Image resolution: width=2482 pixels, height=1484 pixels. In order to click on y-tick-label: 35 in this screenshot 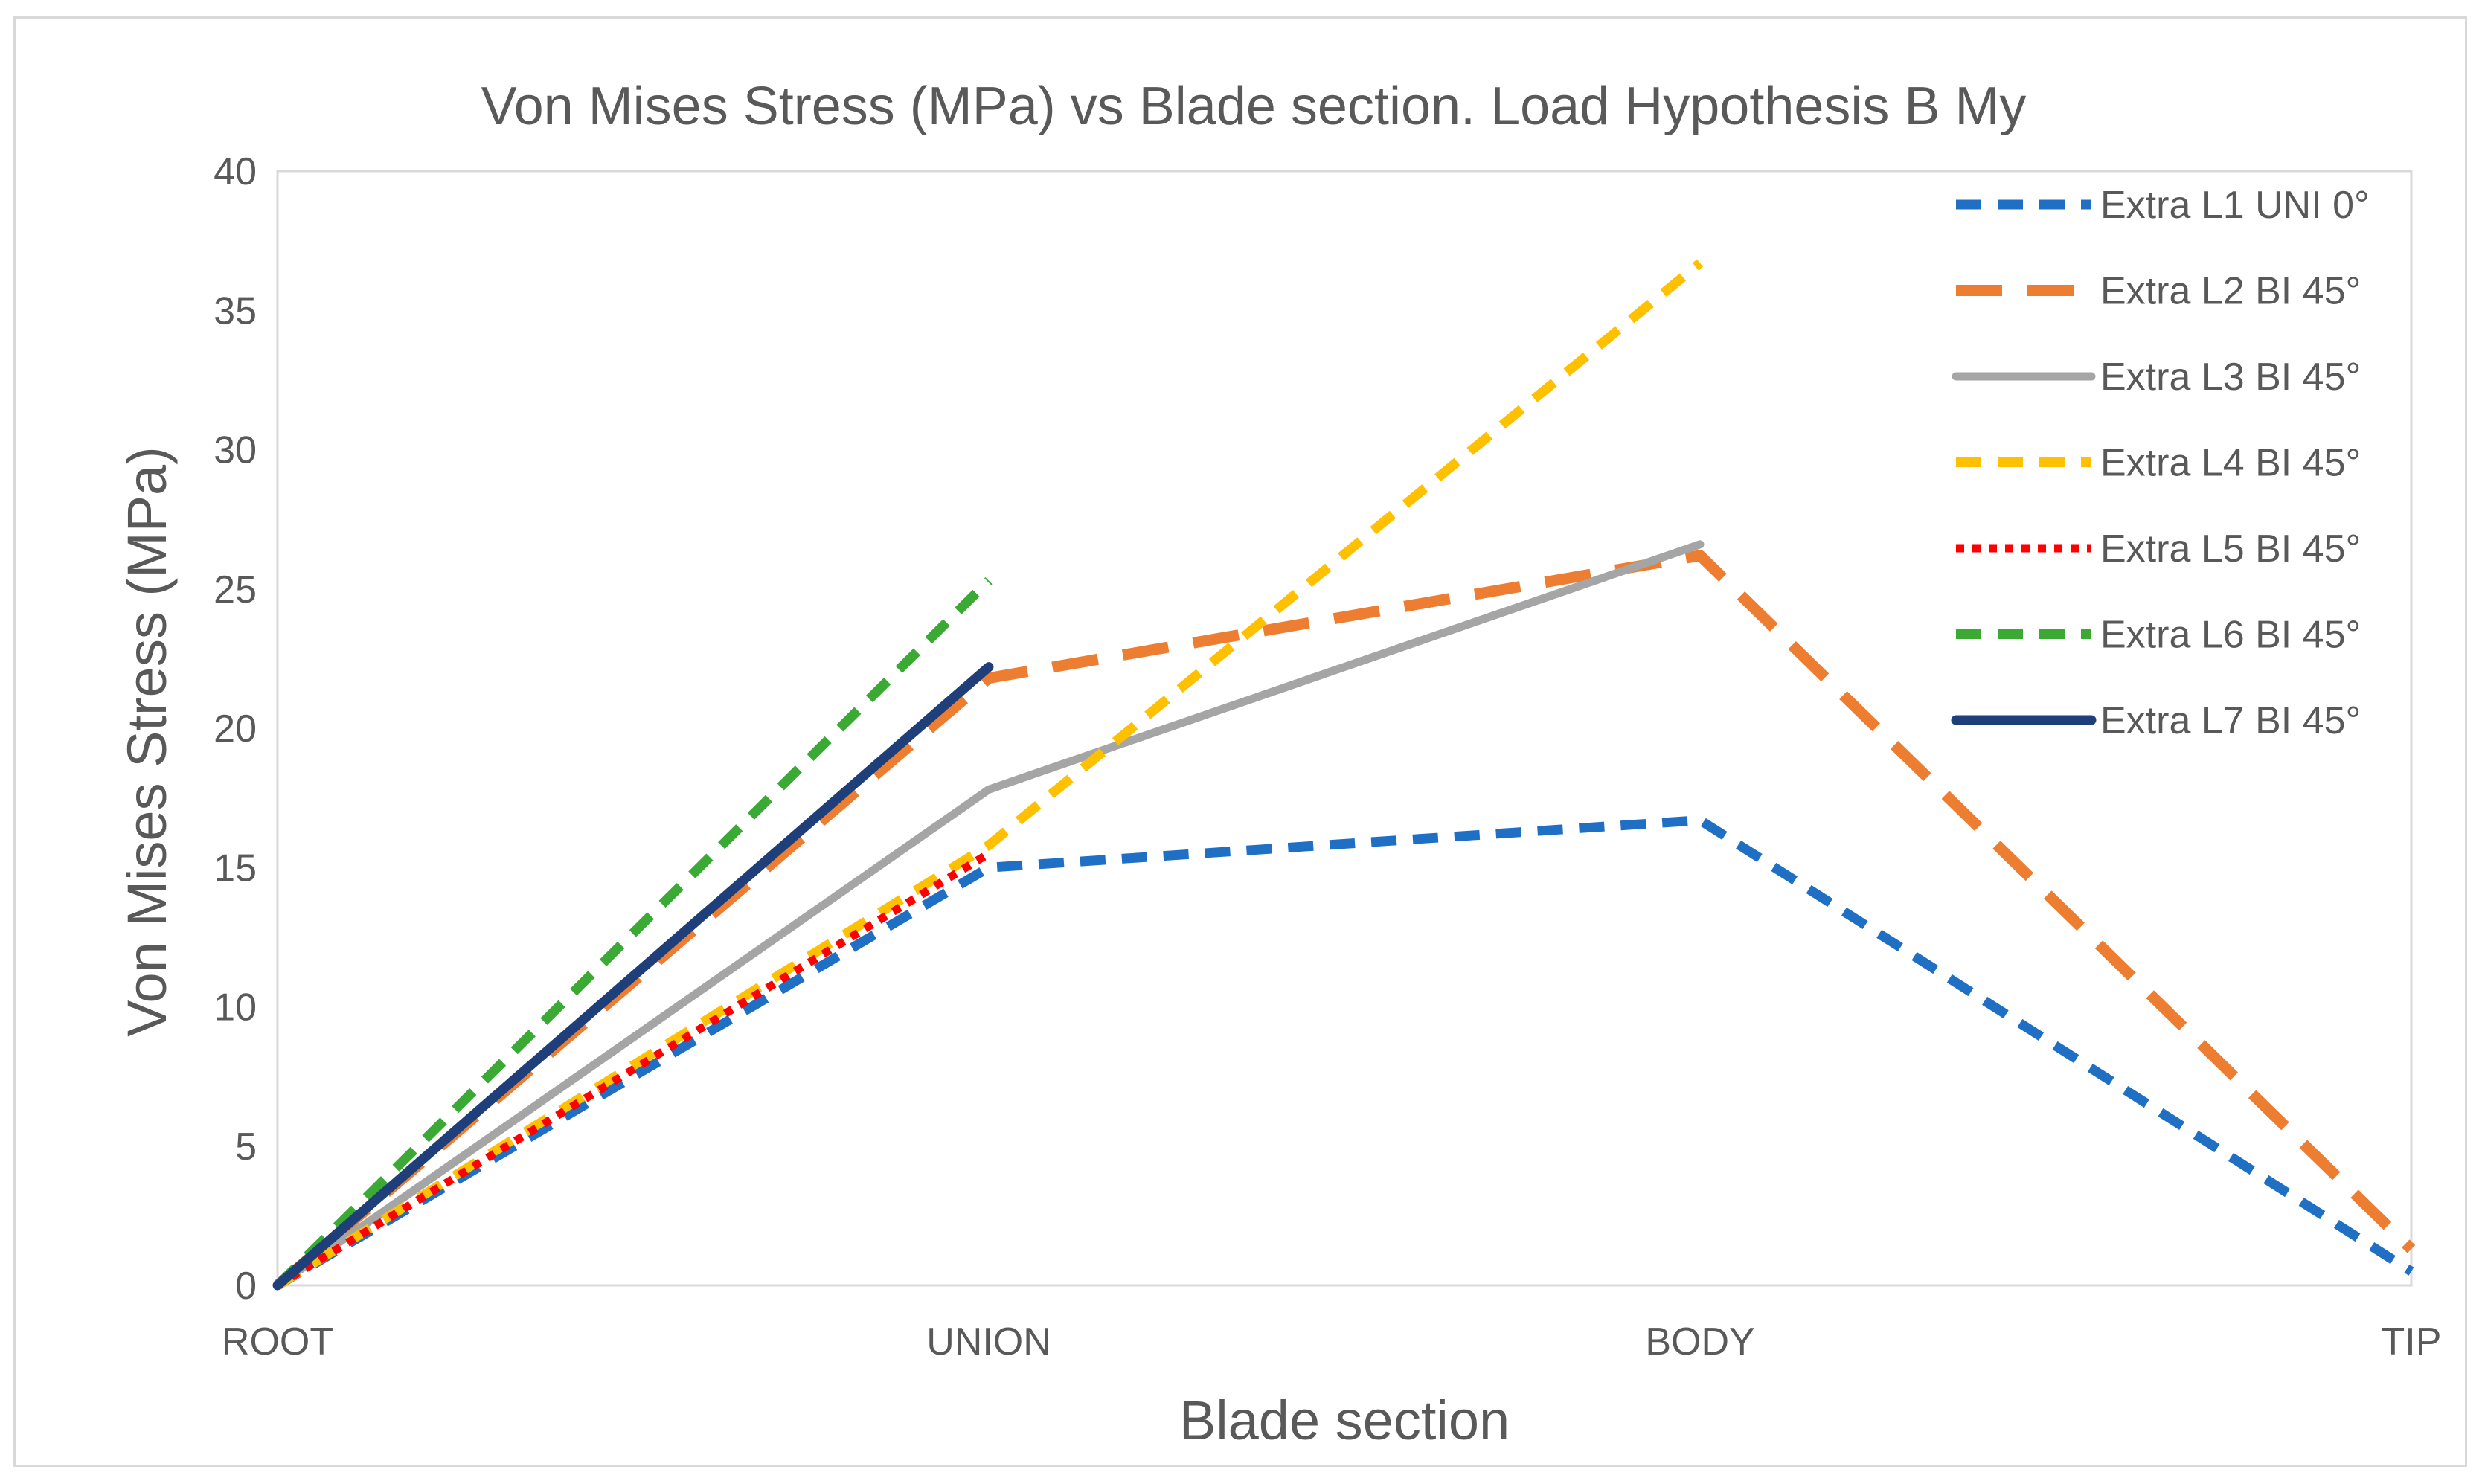, I will do `click(236, 311)`.